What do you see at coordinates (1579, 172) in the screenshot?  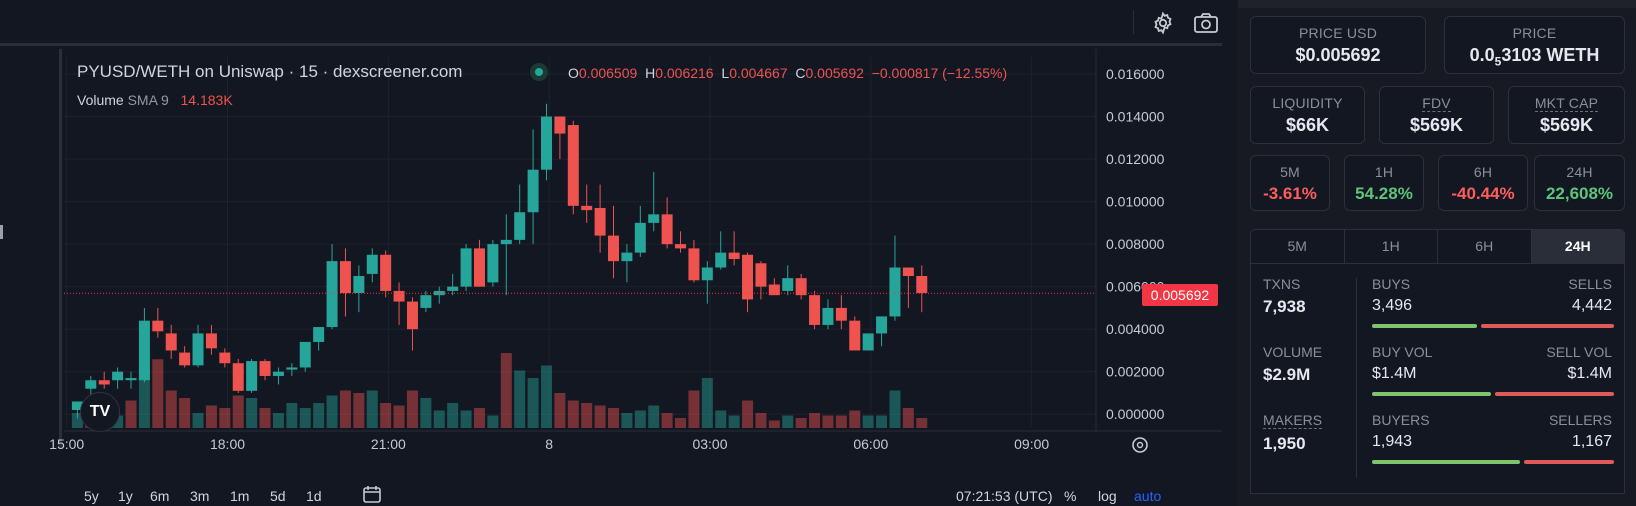 I see `change-24h-label: 24H` at bounding box center [1579, 172].